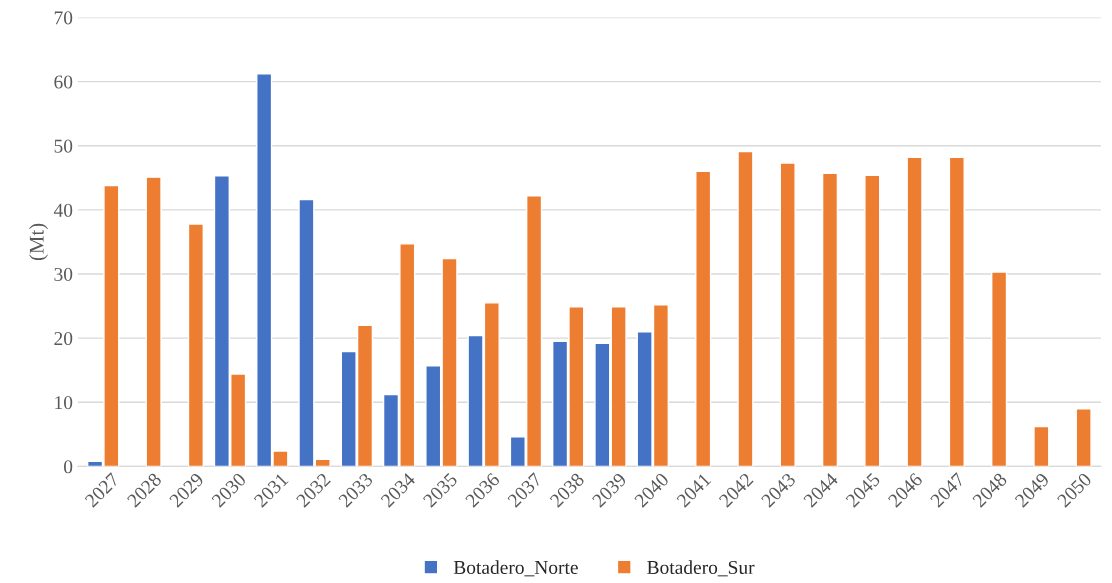 The width and height of the screenshot is (1112, 583). What do you see at coordinates (63, 274) in the screenshot?
I see `y-tick-label: 30` at bounding box center [63, 274].